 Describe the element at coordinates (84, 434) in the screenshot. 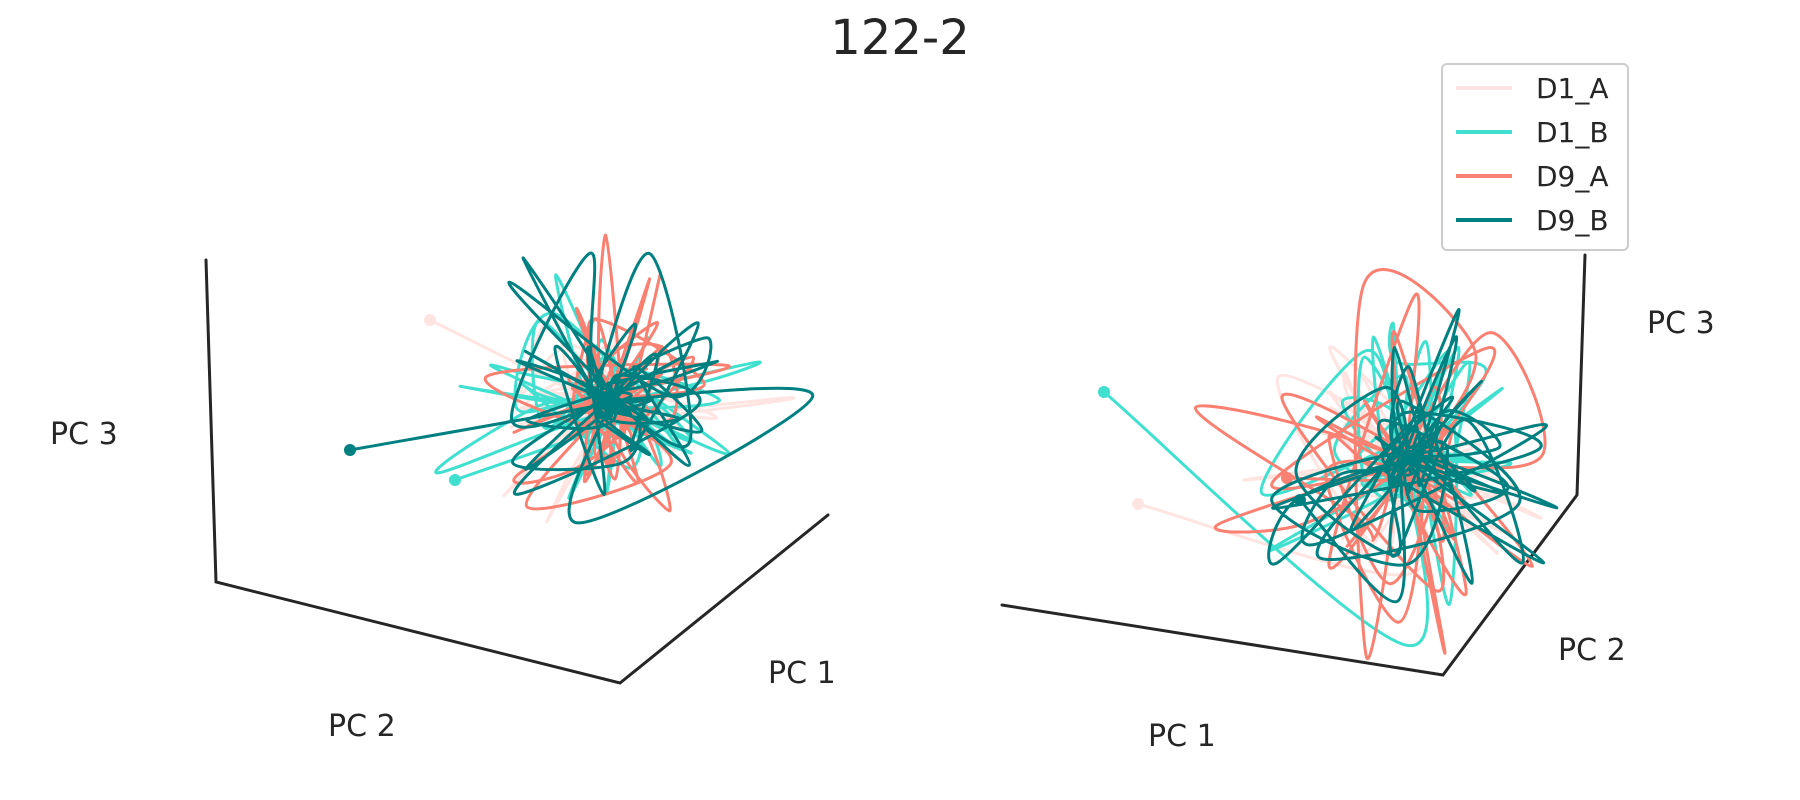

I see `left-zlabel: PC 3` at that location.